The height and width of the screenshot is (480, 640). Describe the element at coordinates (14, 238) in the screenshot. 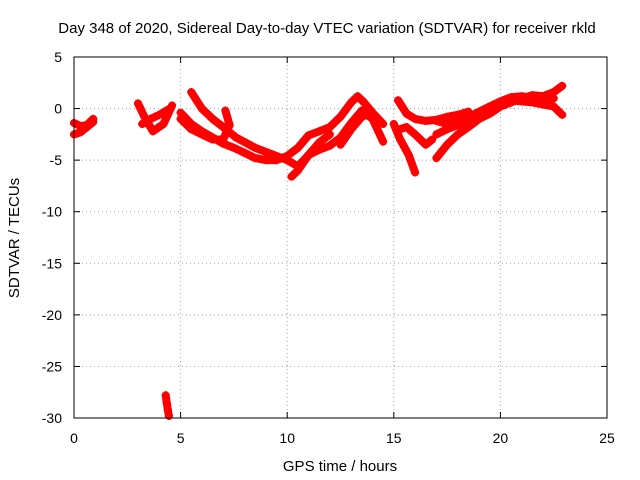

I see `y-axis-label: SDTVAR / TECUs` at that location.